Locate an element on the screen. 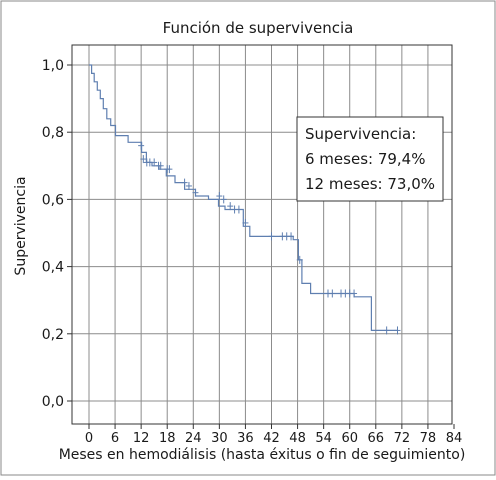 The width and height of the screenshot is (496, 480). y-tick-label: 0,2 is located at coordinates (53, 335).